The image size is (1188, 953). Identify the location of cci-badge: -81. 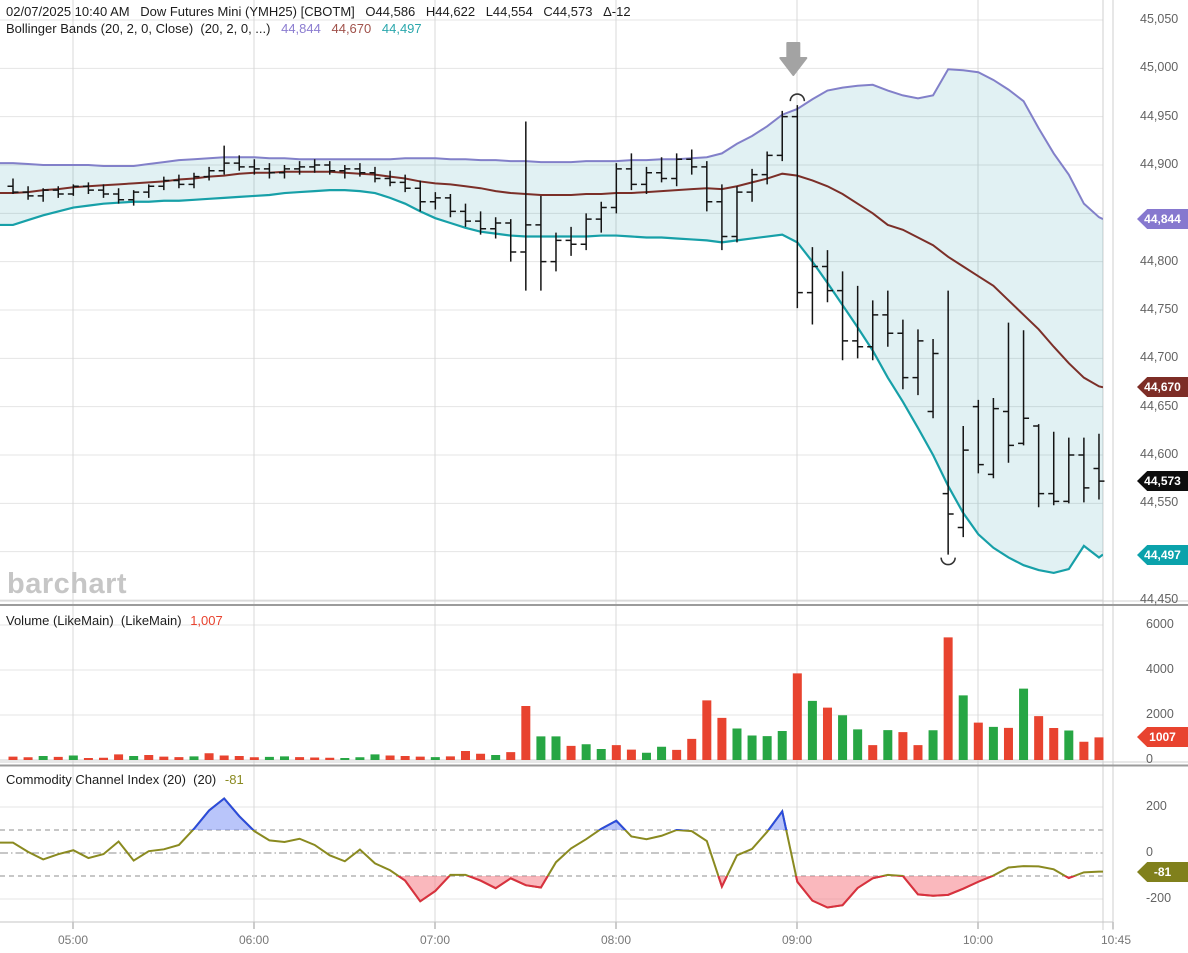
(1162, 872).